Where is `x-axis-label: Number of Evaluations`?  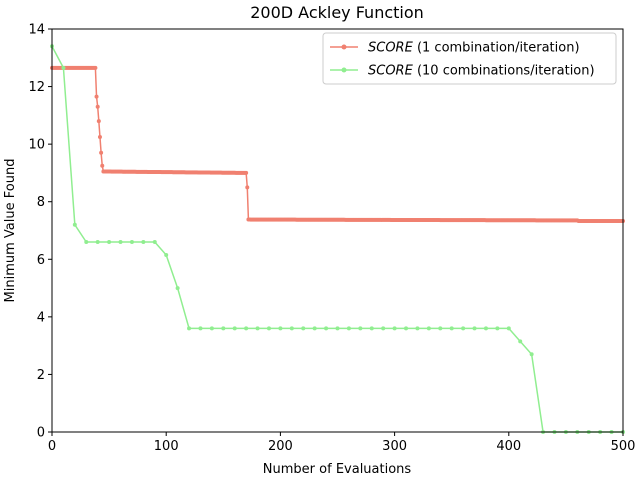 x-axis-label: Number of Evaluations is located at coordinates (337, 469).